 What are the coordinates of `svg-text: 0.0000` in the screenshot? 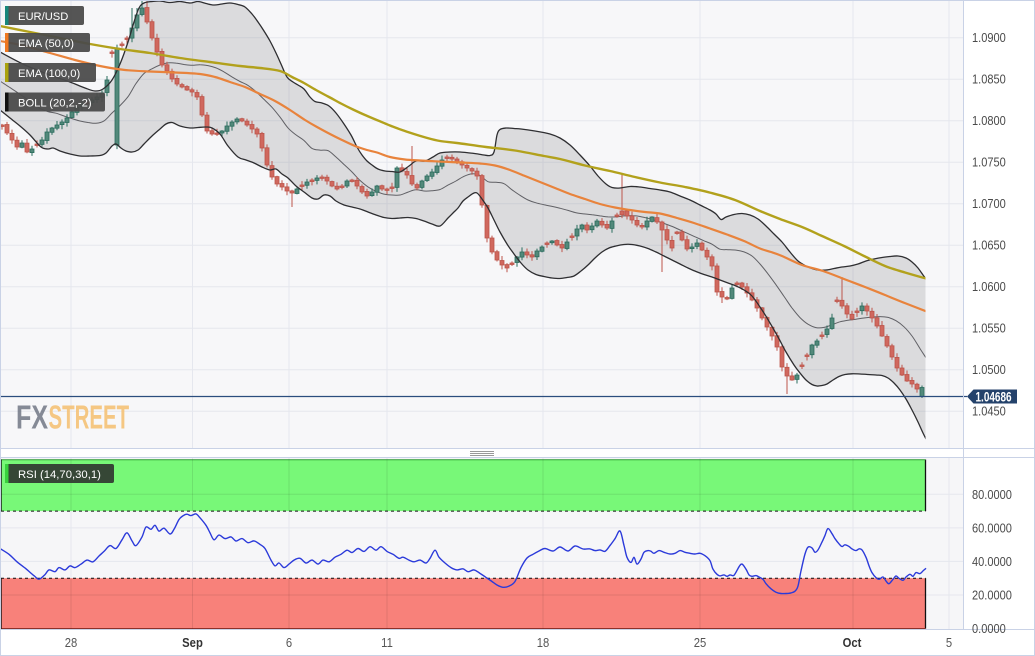 It's located at (989, 628).